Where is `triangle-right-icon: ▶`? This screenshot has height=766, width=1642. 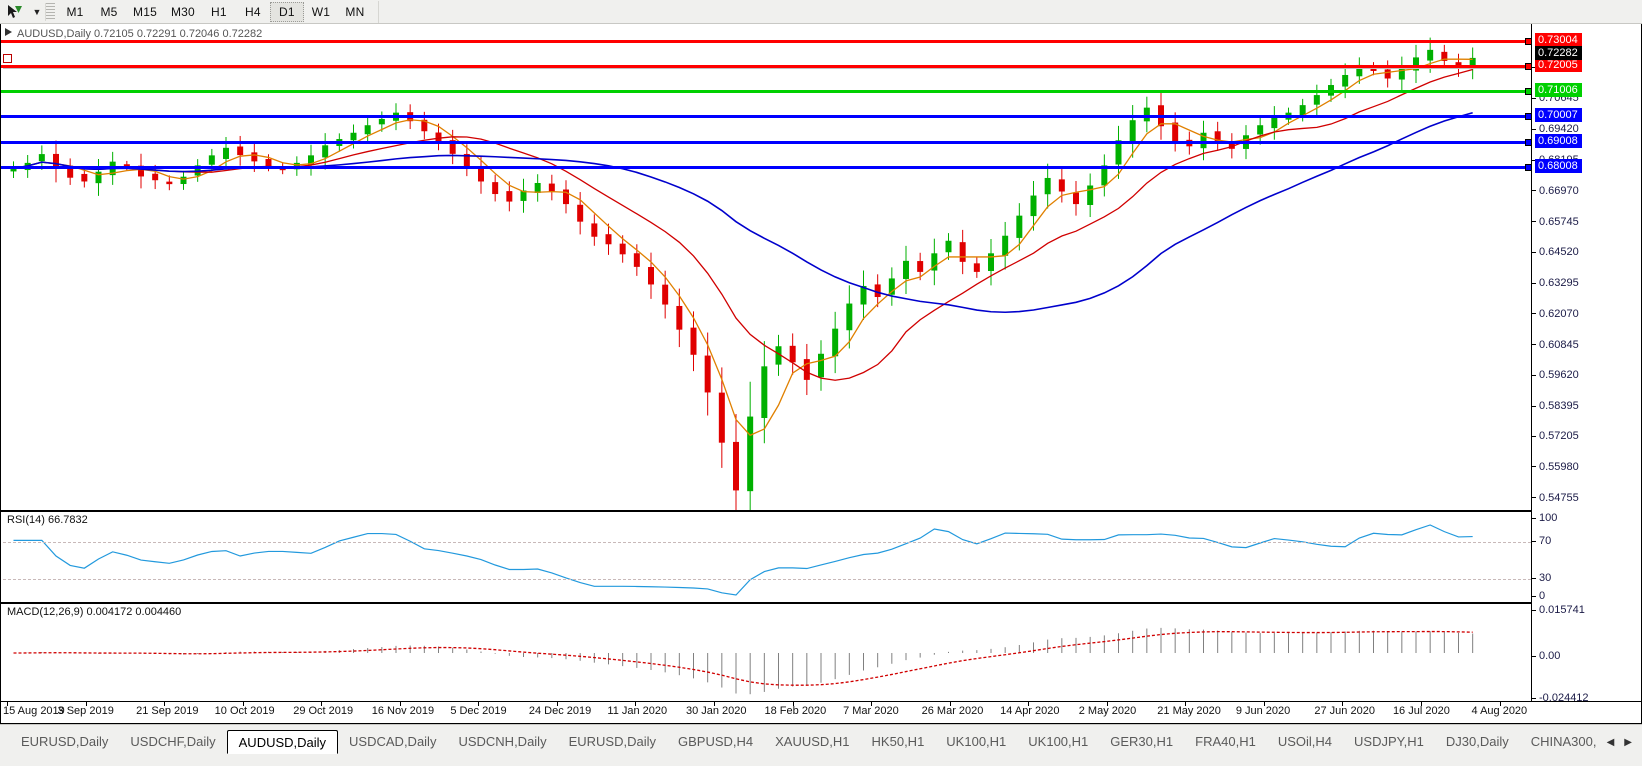
triangle-right-icon: ▶ is located at coordinates (1628, 742).